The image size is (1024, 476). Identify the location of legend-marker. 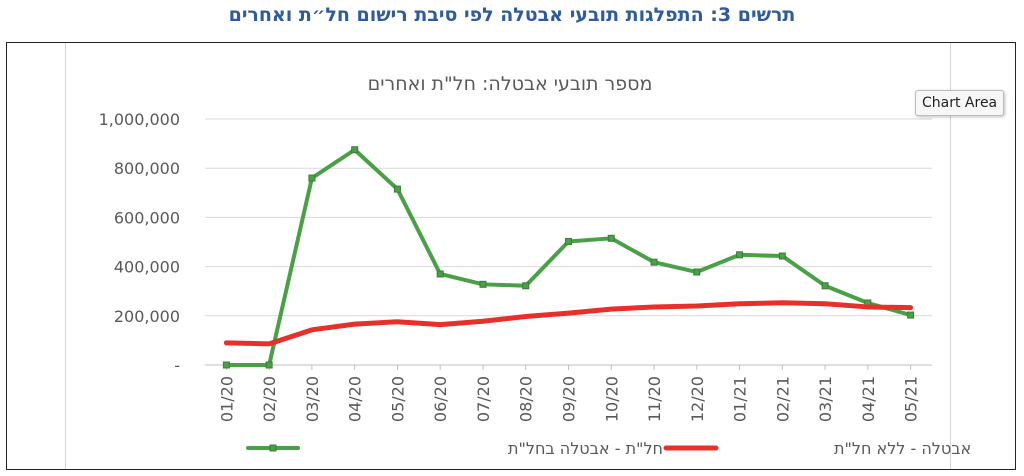
(273, 448).